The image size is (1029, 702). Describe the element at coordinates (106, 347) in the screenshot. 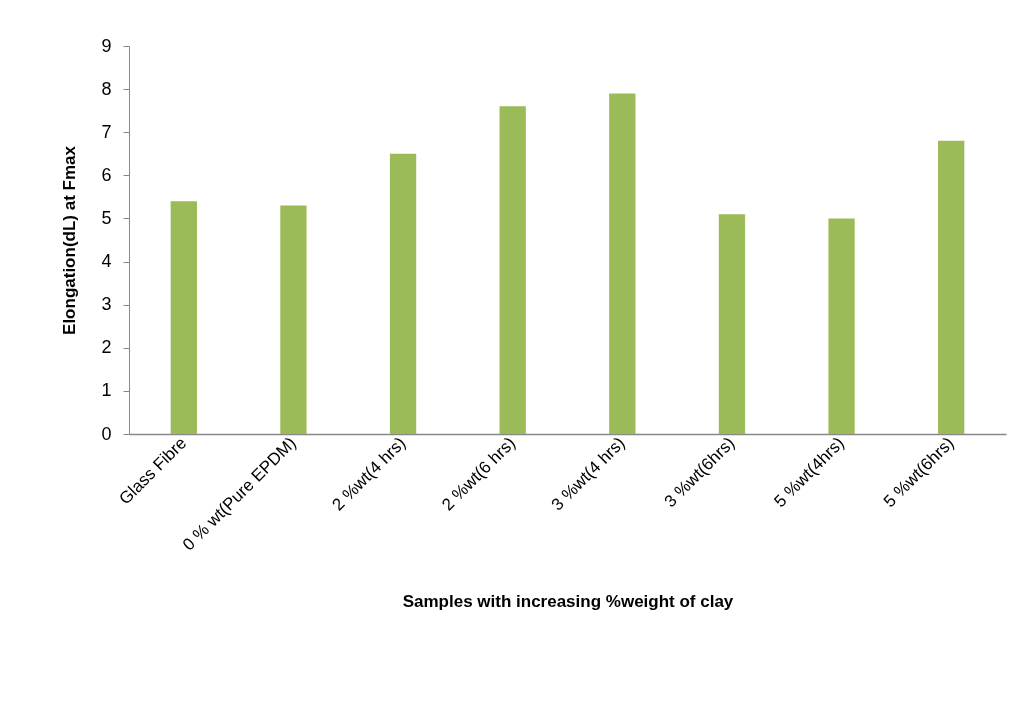

I see `y-tick-label: 2` at that location.